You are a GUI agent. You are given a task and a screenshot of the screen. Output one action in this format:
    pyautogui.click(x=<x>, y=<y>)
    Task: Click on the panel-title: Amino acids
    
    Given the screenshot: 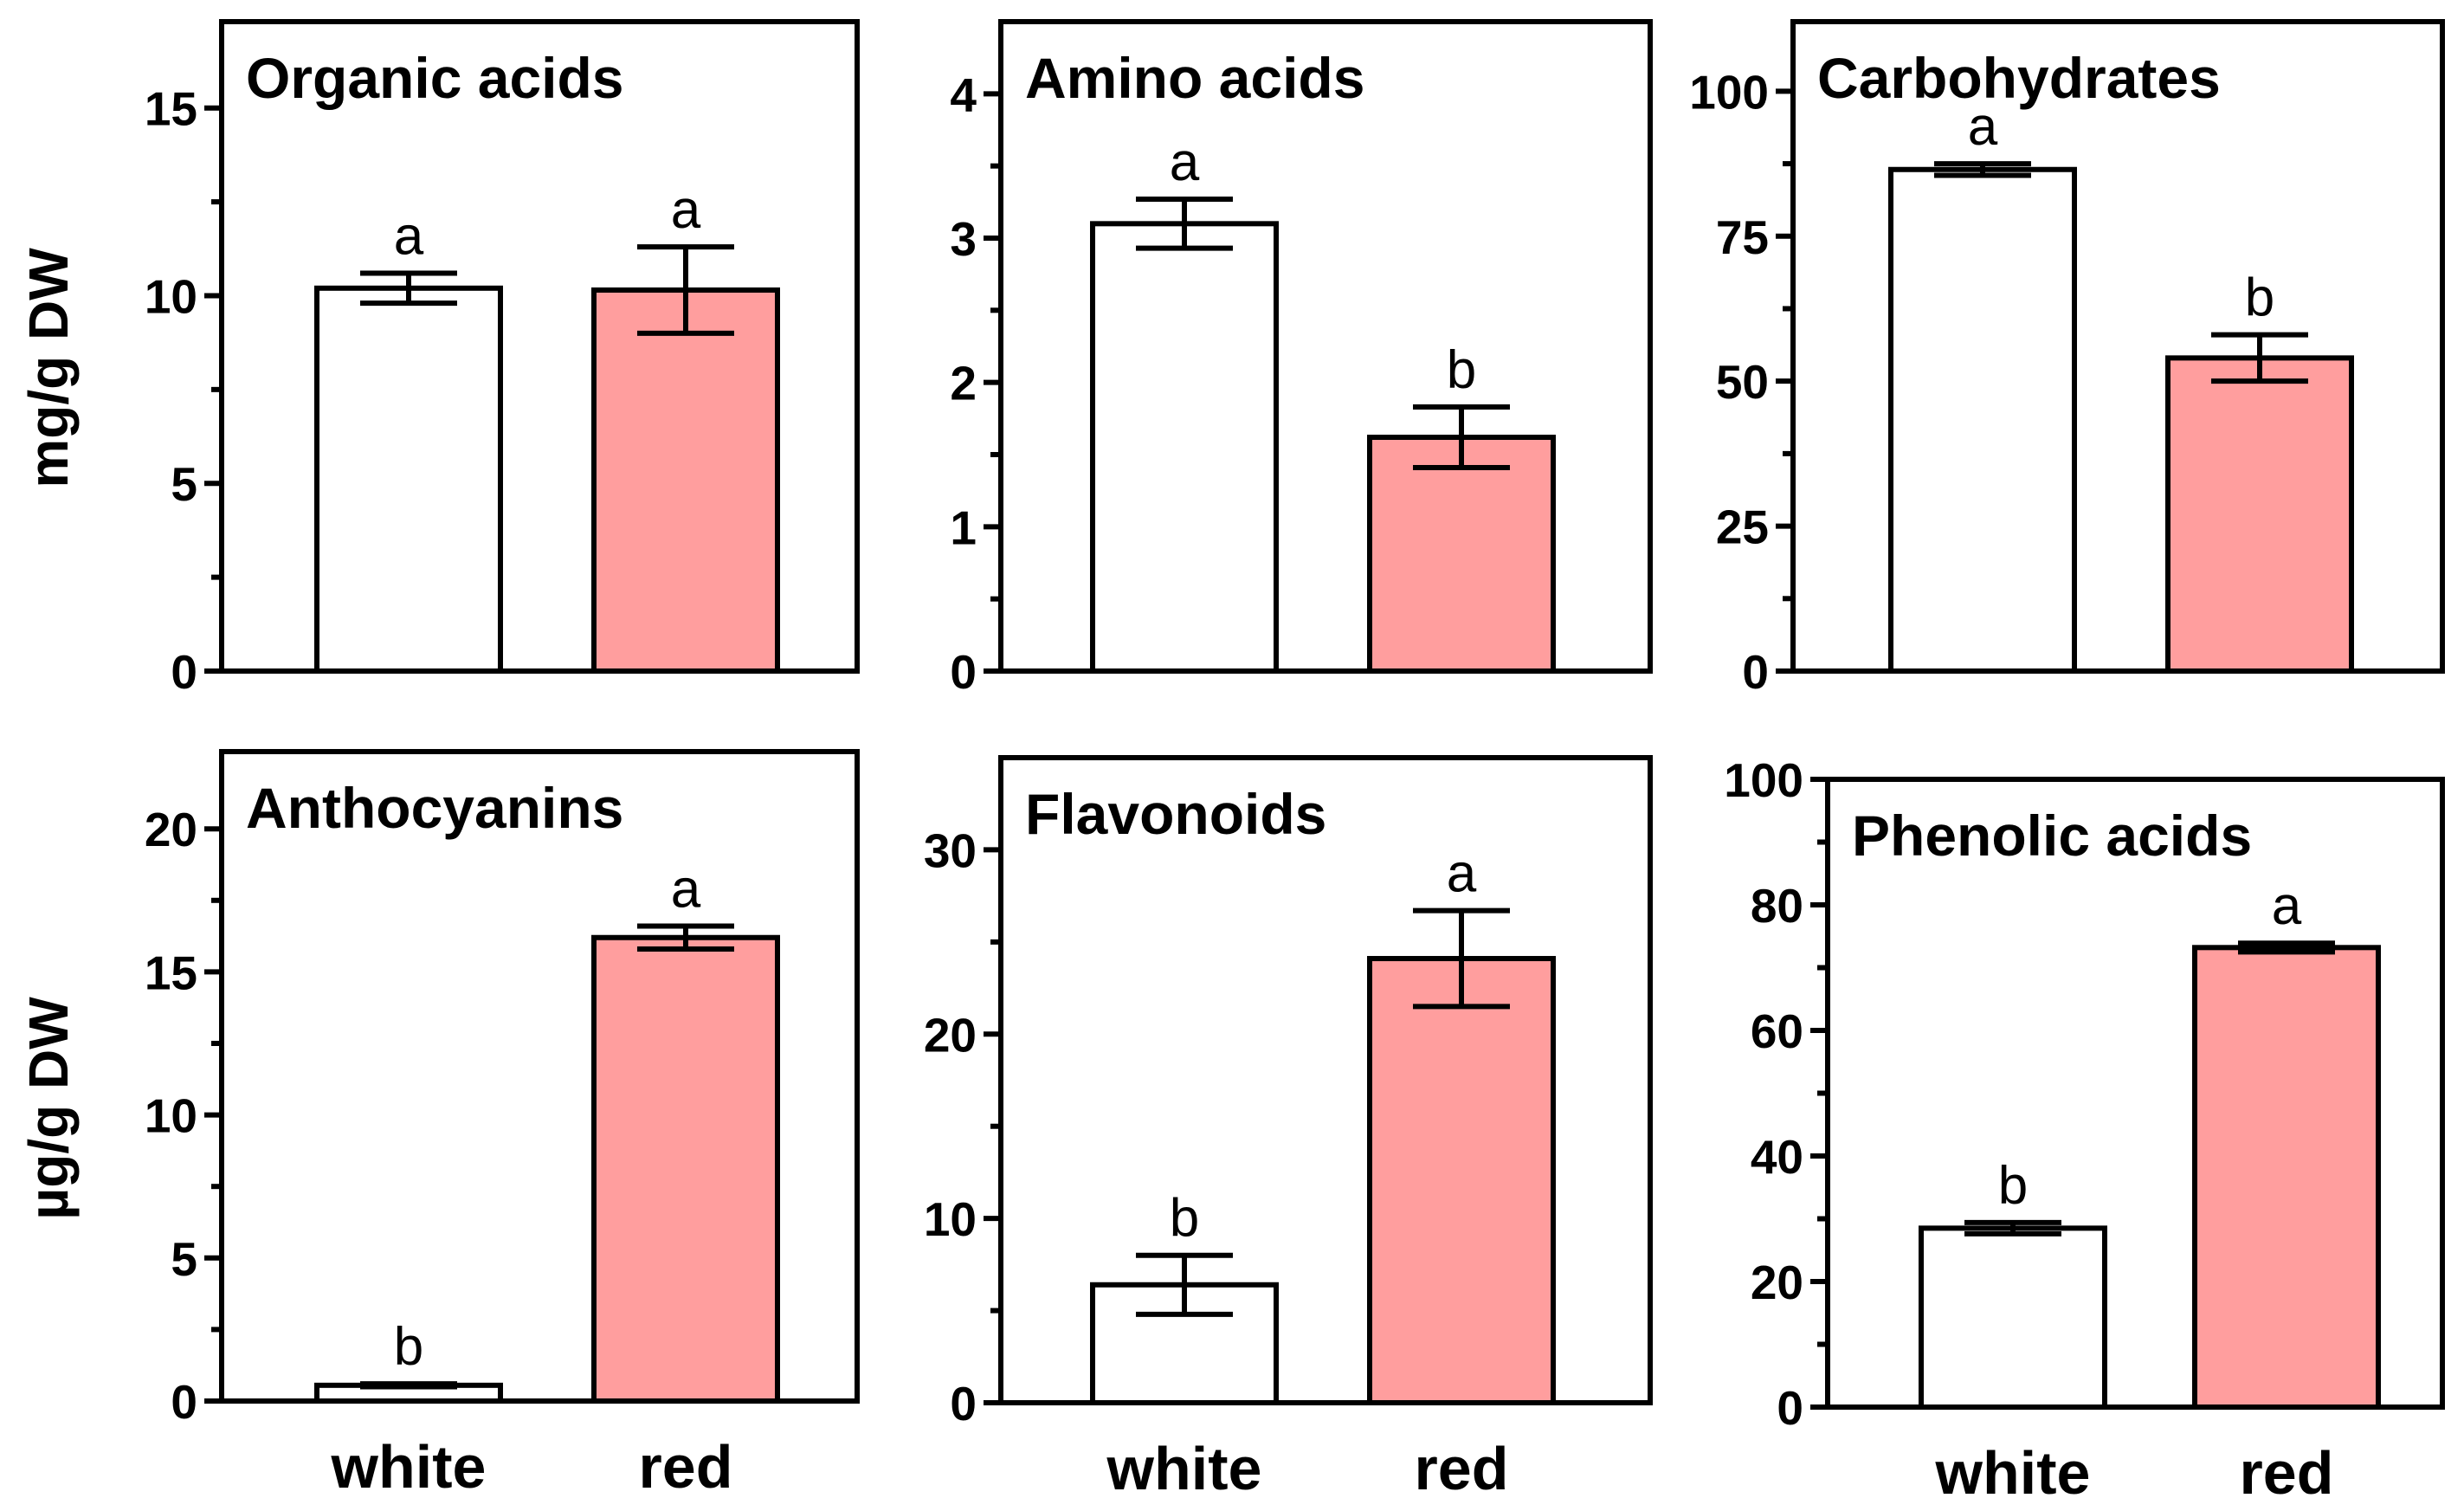 What is the action you would take?
    pyautogui.click(x=1194, y=78)
    